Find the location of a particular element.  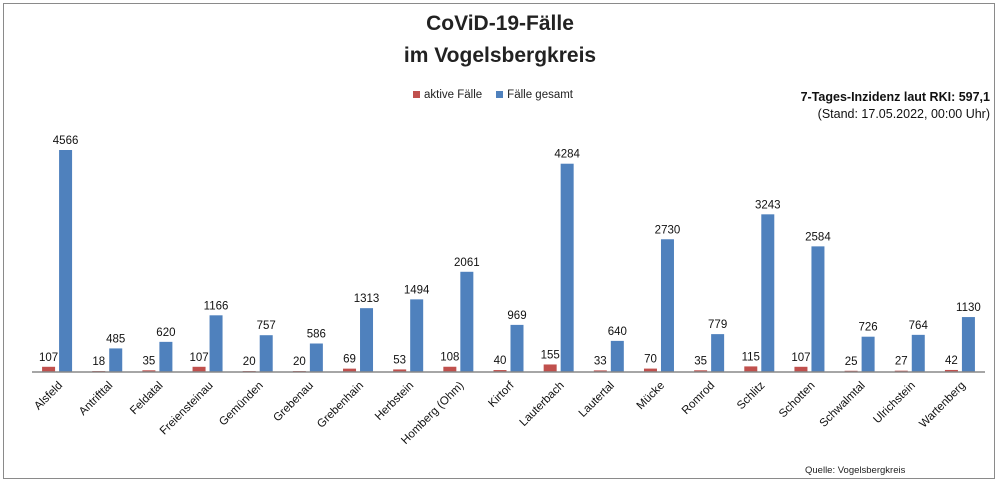

data-label-total: 1494 is located at coordinates (417, 290).